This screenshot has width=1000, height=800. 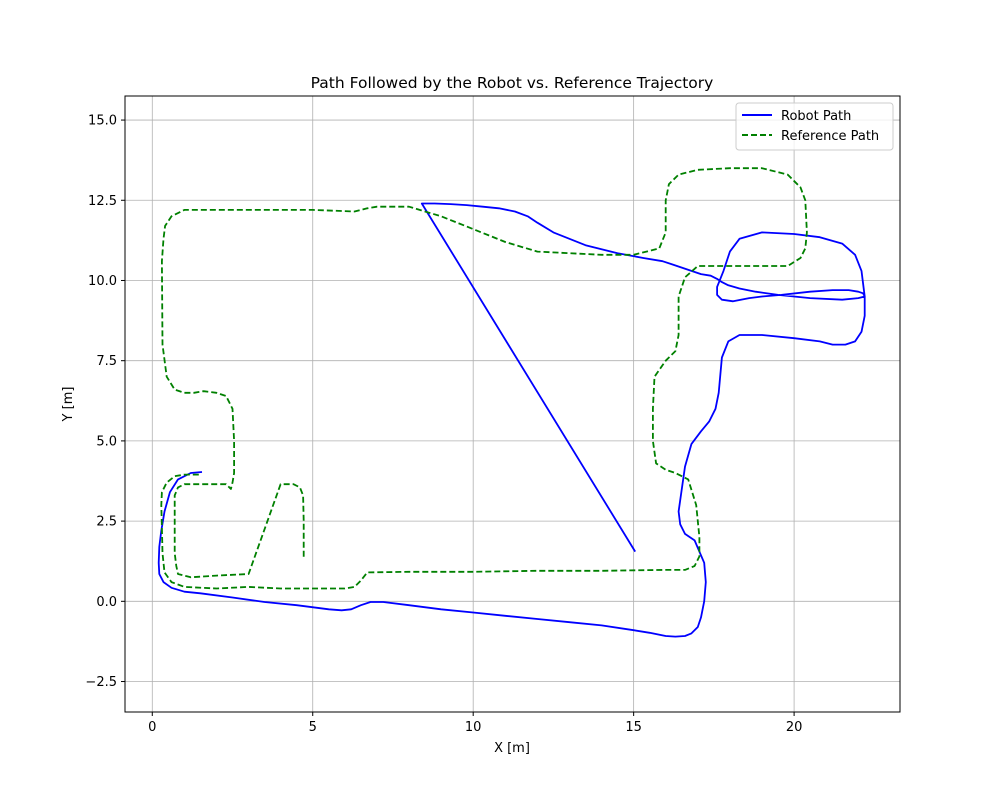 I want to click on y-axis-label: Y [m], so click(x=68, y=405).